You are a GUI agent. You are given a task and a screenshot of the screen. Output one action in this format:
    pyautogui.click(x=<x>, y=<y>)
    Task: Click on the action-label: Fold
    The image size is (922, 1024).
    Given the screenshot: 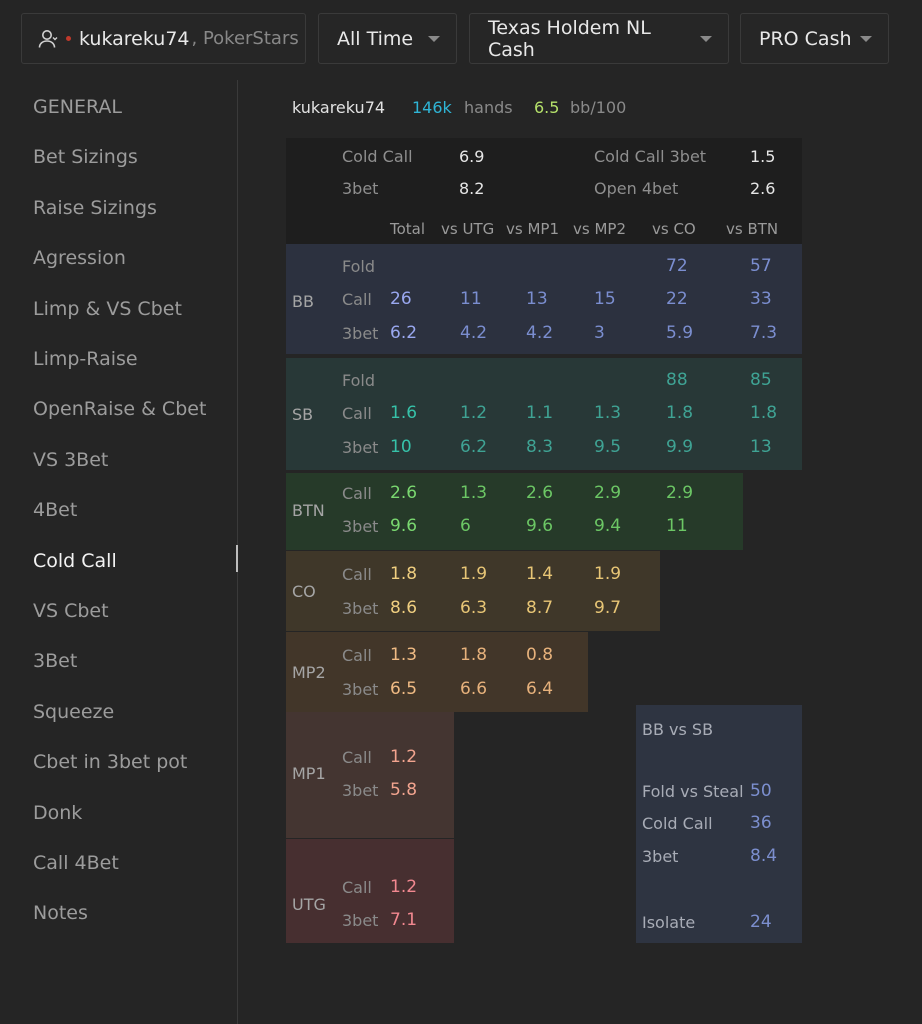 What is the action you would take?
    pyautogui.click(x=359, y=266)
    